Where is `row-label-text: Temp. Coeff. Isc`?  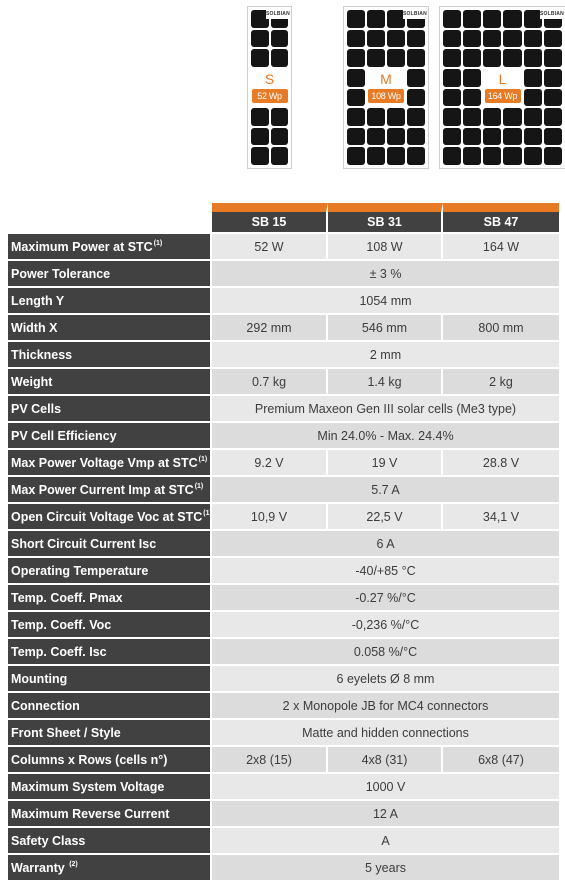 row-label-text: Temp. Coeff. Isc is located at coordinates (59, 651).